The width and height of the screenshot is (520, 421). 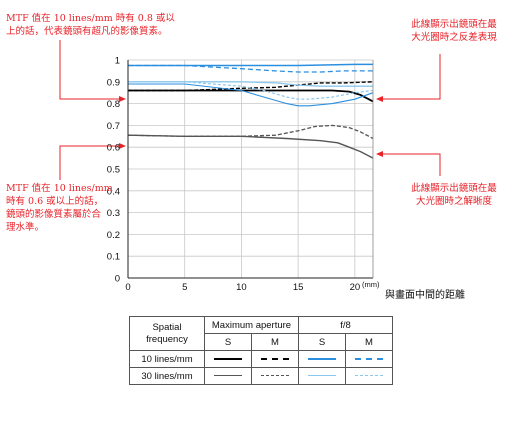 What do you see at coordinates (228, 359) in the screenshot?
I see `legend-swatch-max-10-s` at bounding box center [228, 359].